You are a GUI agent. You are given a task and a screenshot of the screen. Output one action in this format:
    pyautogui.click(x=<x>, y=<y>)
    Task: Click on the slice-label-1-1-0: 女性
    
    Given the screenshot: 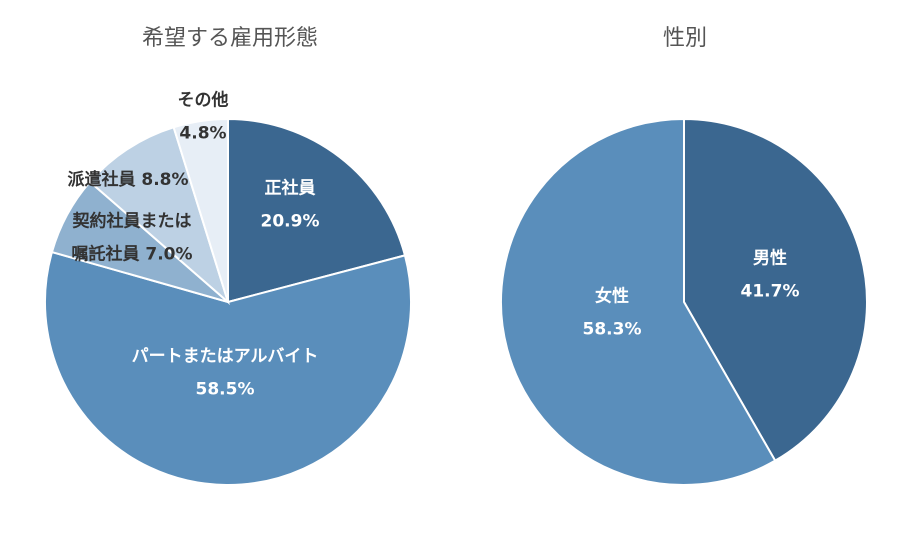 What is the action you would take?
    pyautogui.click(x=612, y=296)
    